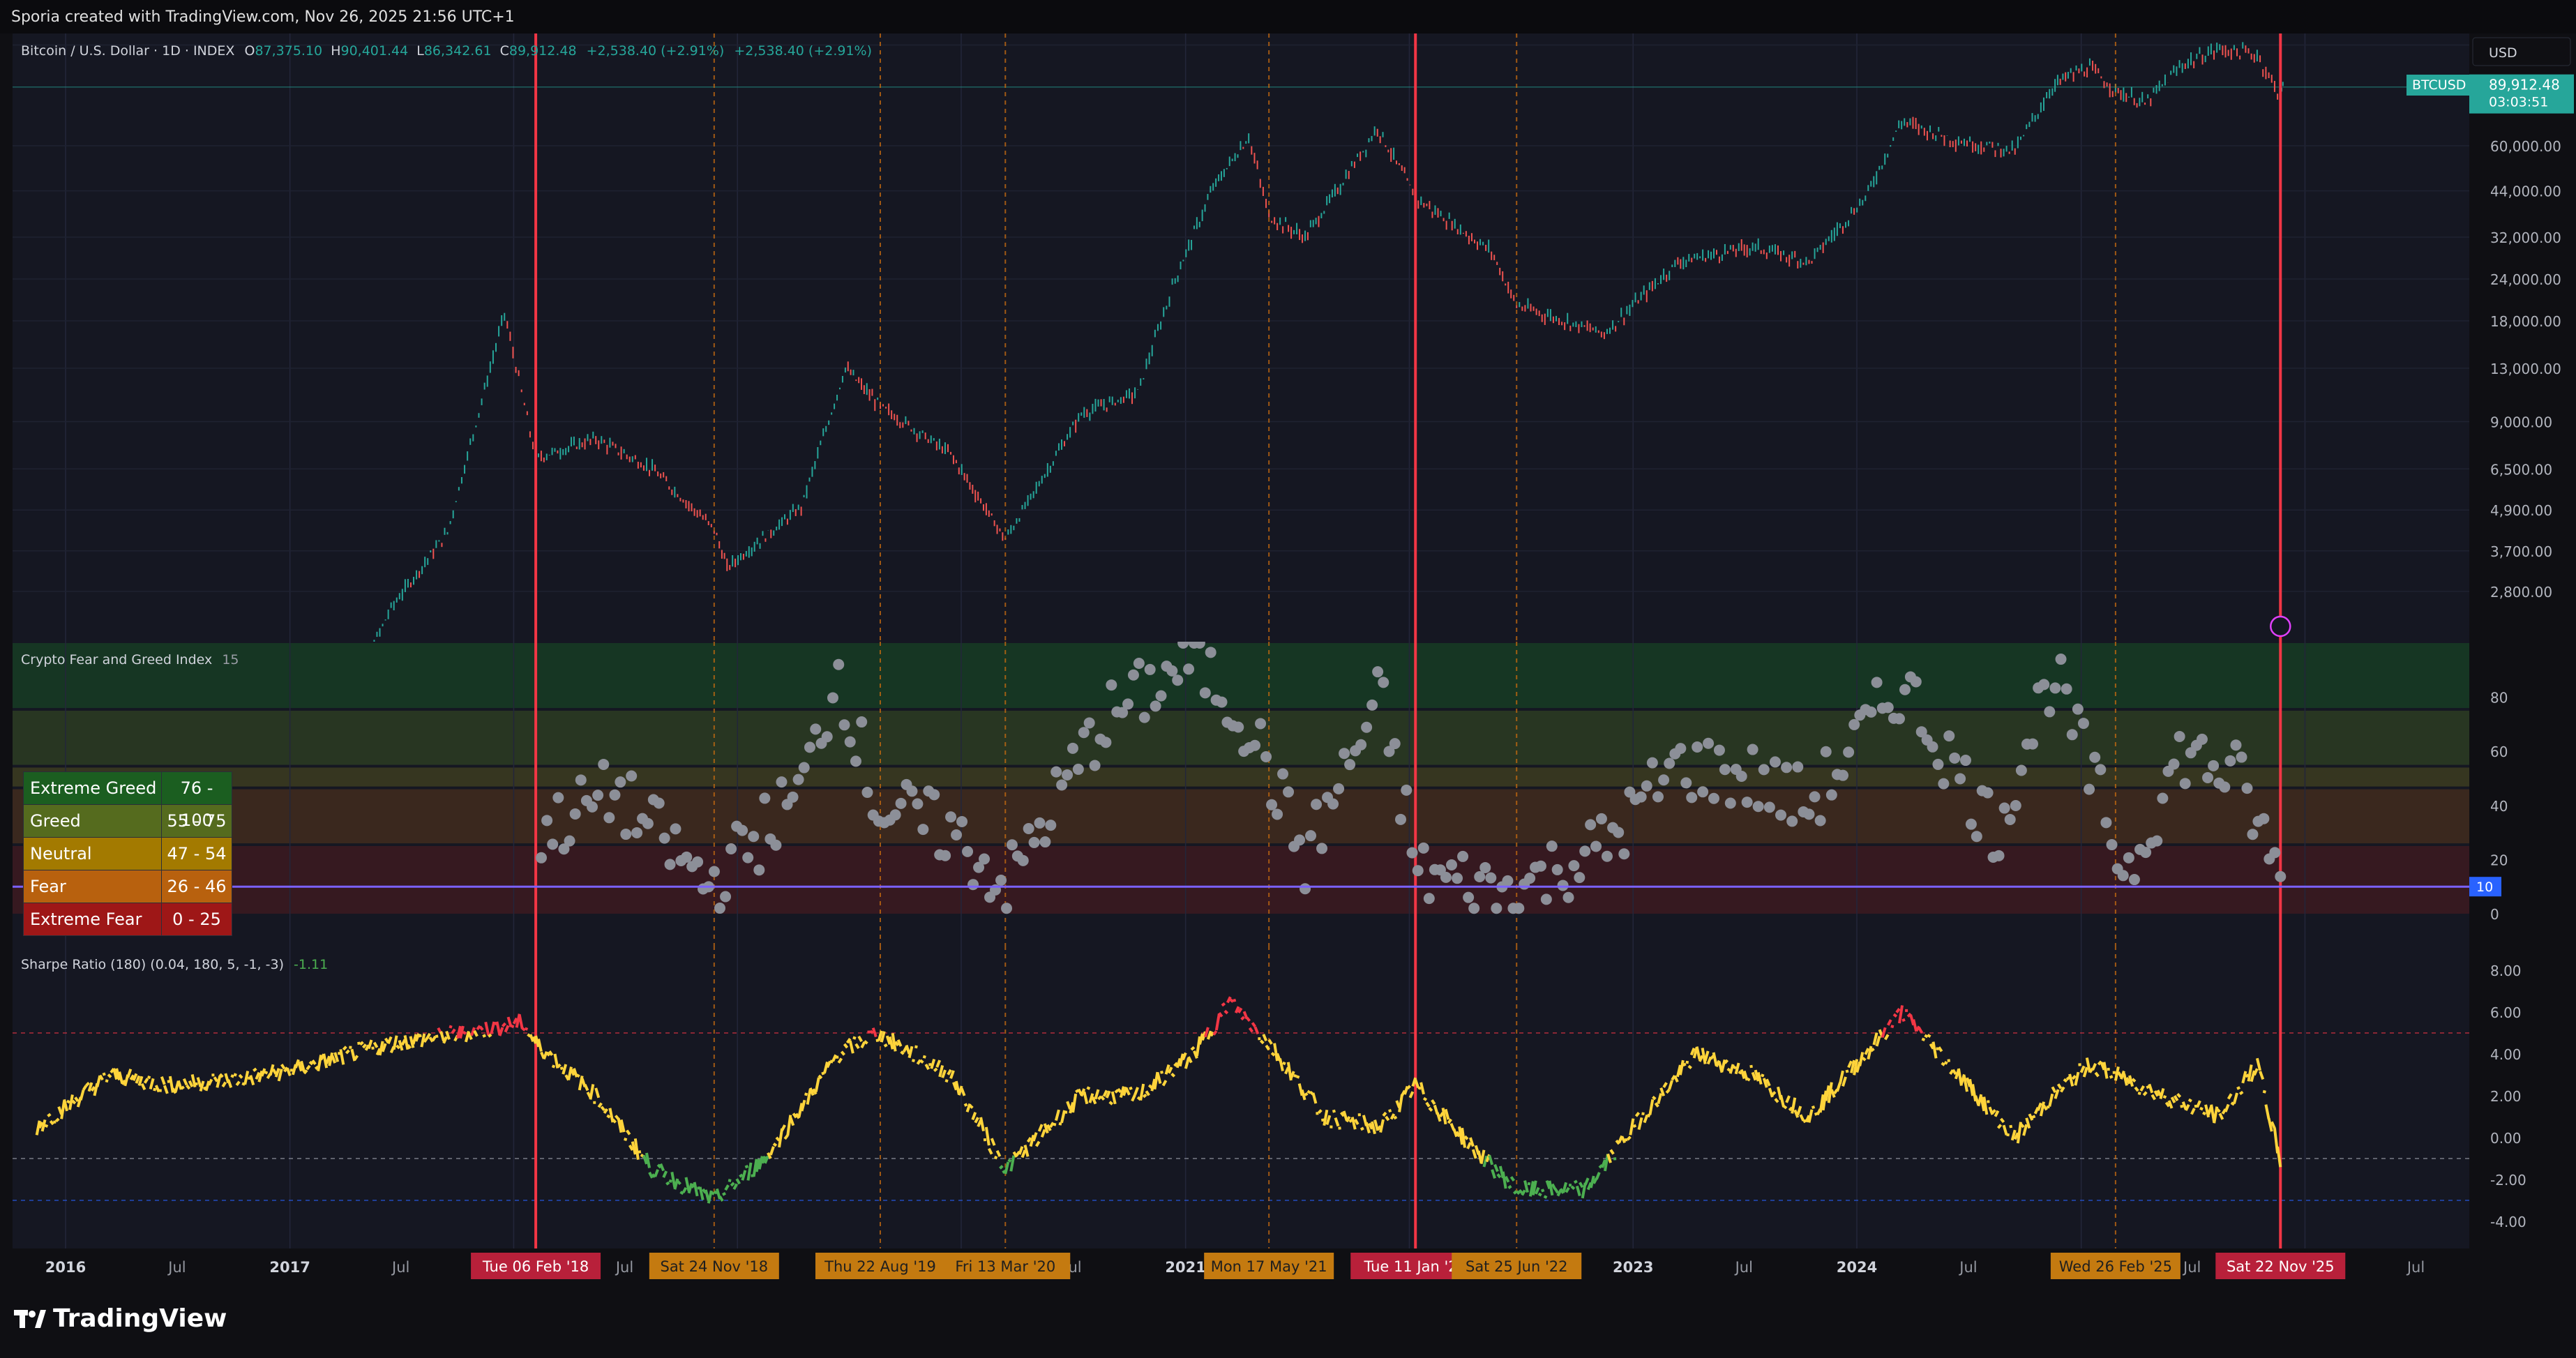  I want to click on legend-row-fear: Fear 26 - 46, so click(128, 887).